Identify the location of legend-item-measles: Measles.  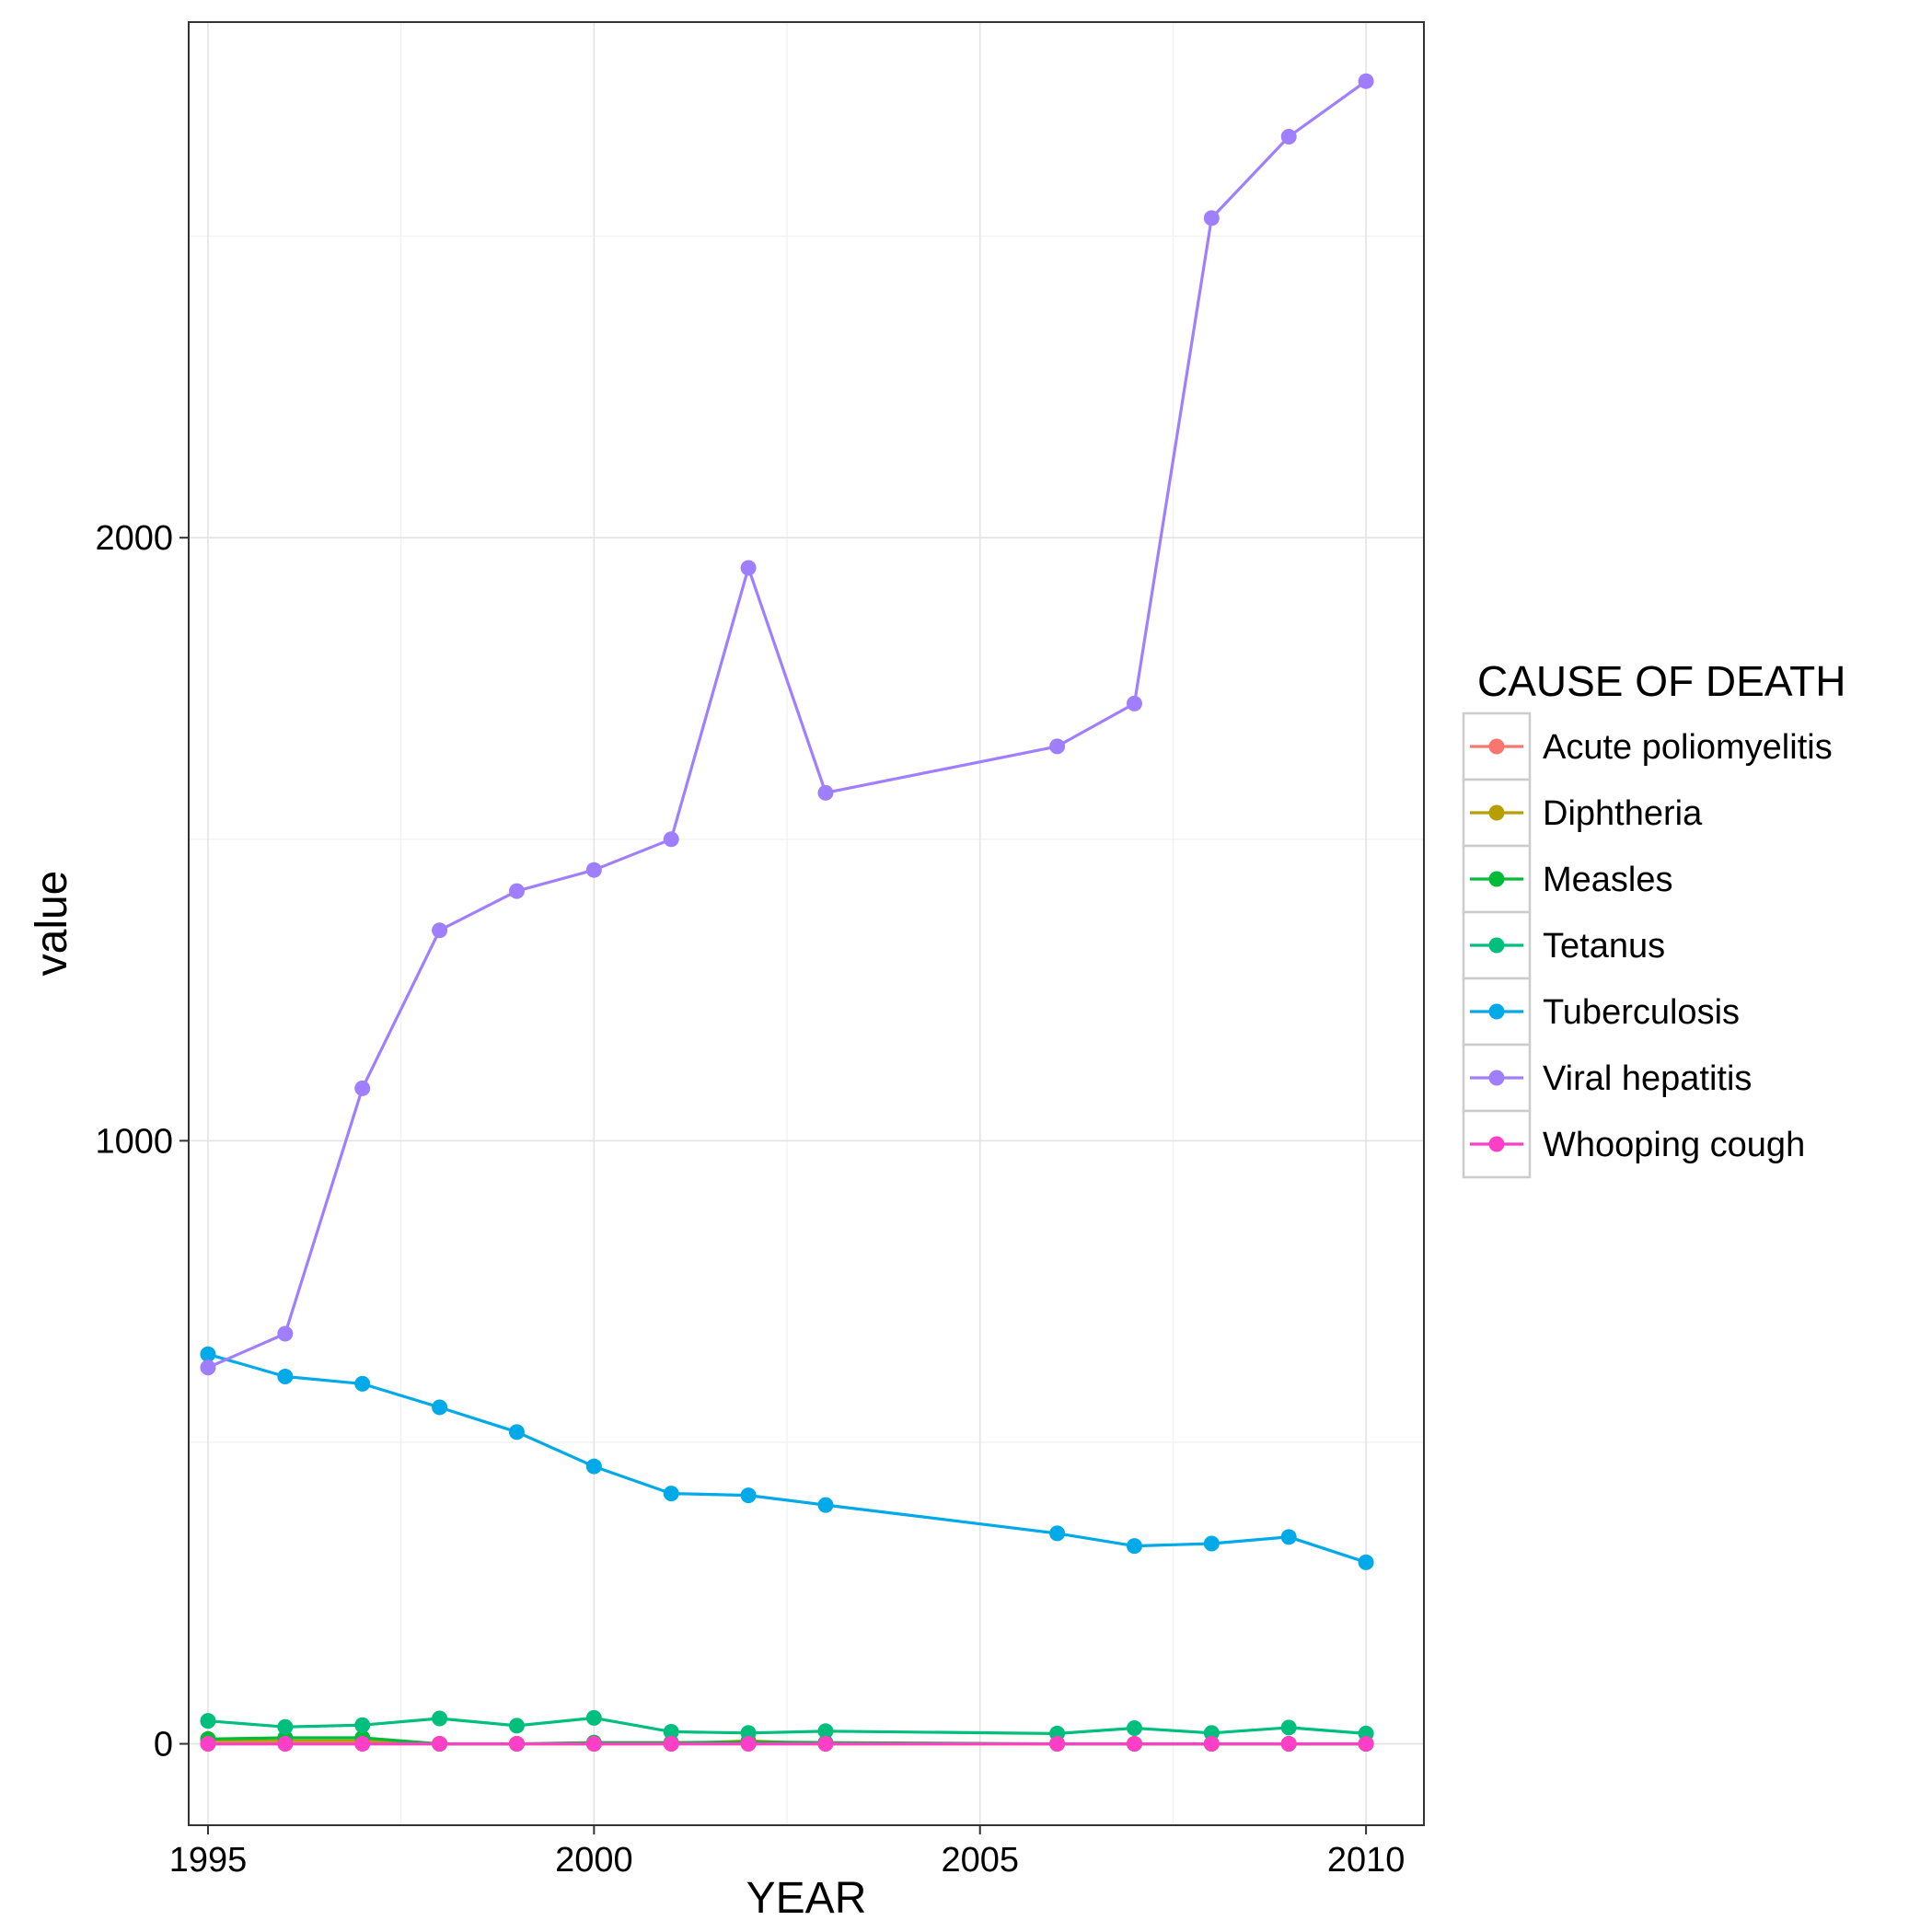
(1568, 879).